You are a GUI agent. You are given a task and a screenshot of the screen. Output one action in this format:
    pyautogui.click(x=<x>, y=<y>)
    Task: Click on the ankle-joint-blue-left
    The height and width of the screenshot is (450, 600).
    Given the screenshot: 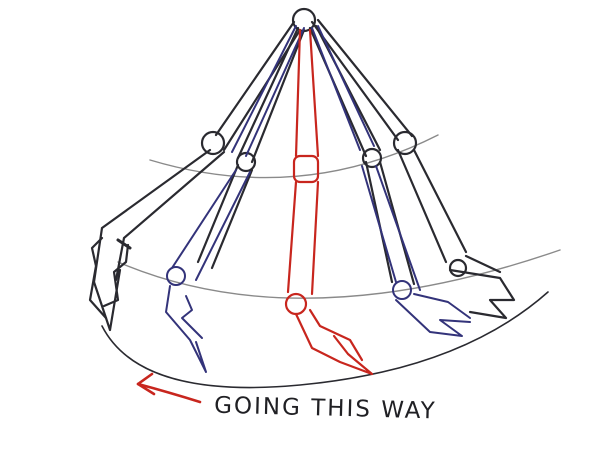 What is the action you would take?
    pyautogui.click(x=176, y=276)
    